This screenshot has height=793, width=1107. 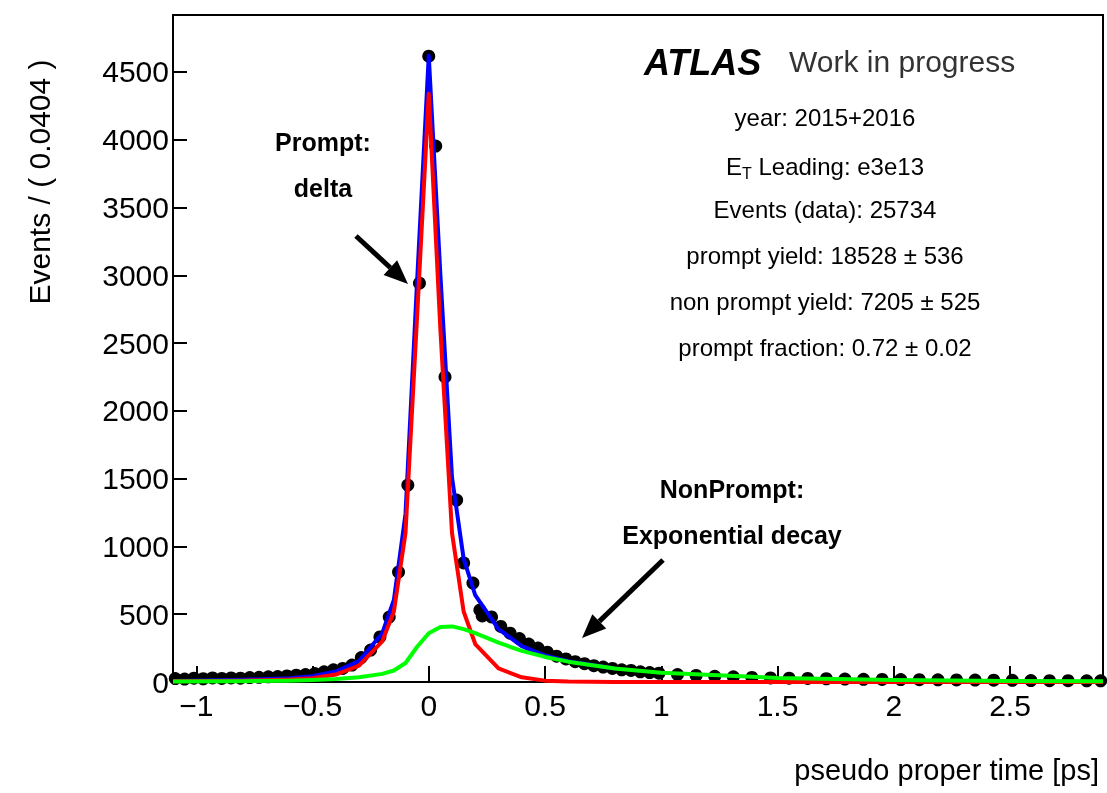 What do you see at coordinates (429, 705) in the screenshot?
I see `x-tick-label: 0` at bounding box center [429, 705].